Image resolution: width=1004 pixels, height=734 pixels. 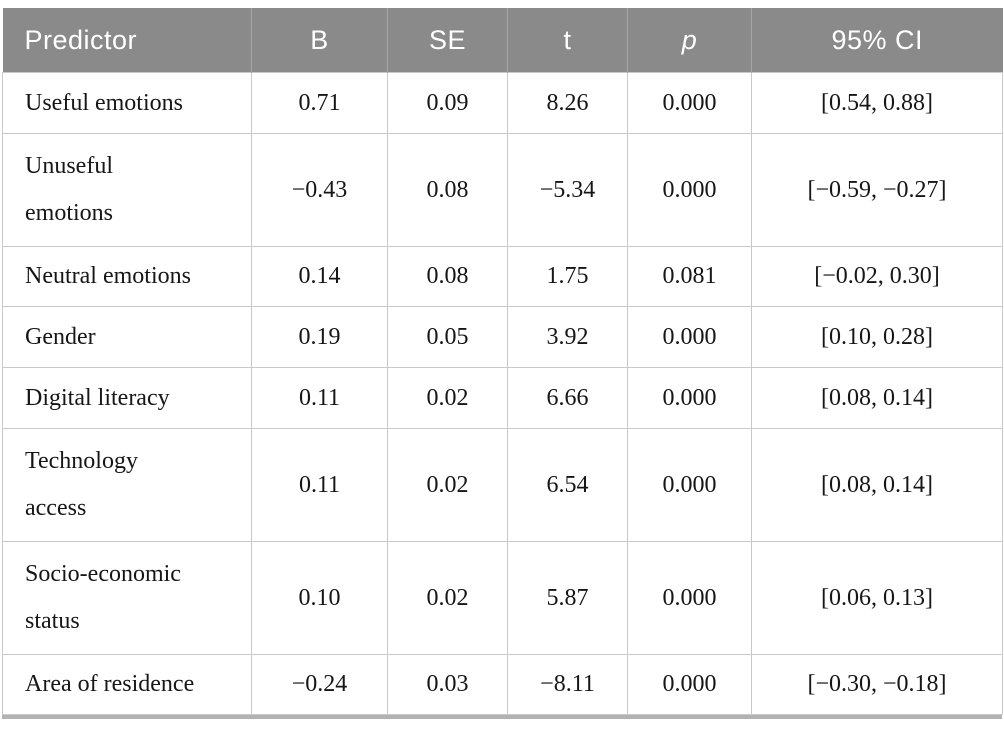 I want to click on cell-predictor: Gender, so click(x=127, y=337).